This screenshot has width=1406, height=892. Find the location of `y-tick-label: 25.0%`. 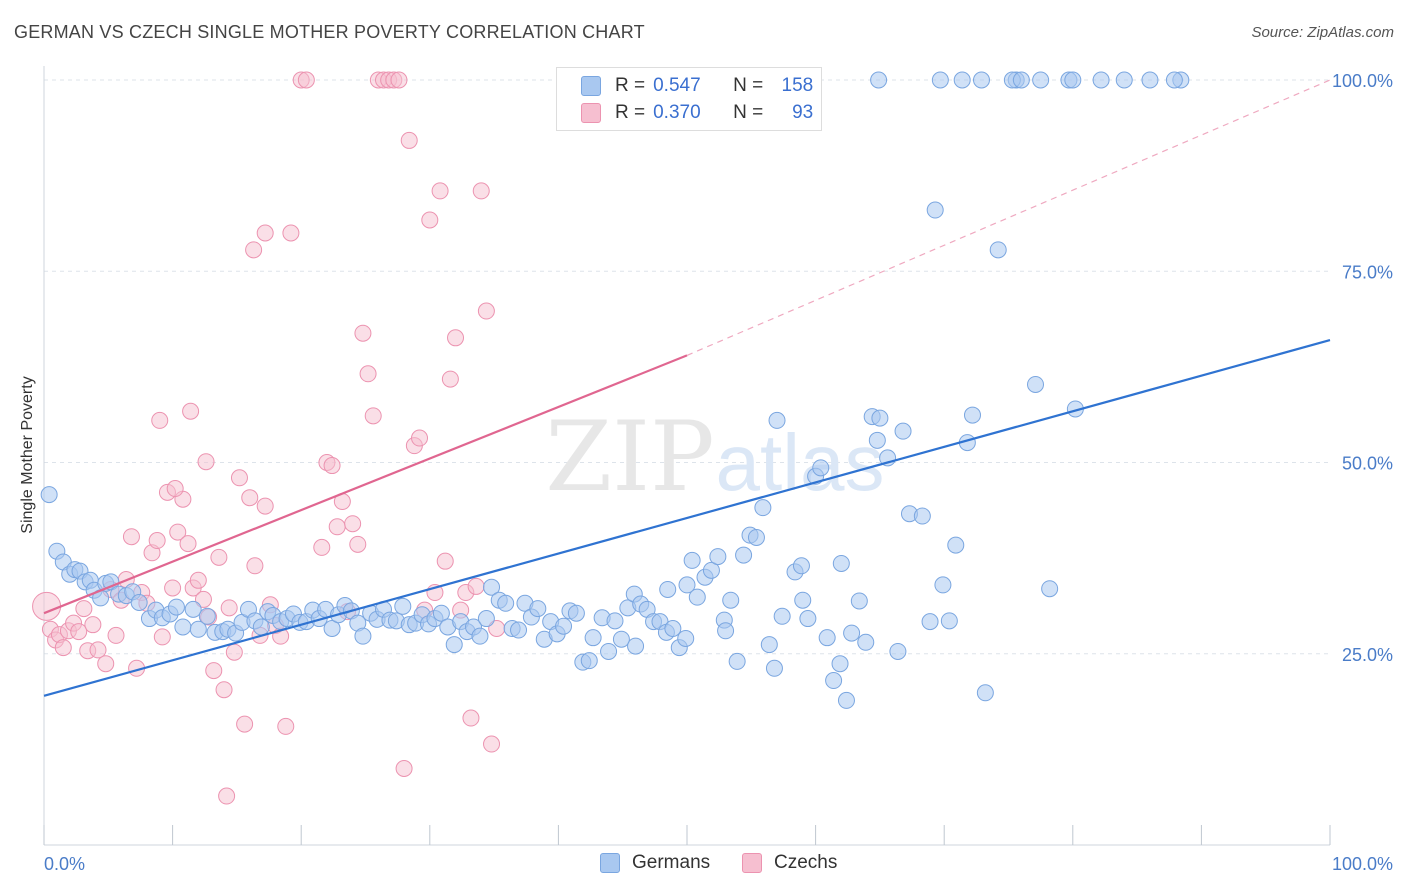

y-tick-label: 25.0% is located at coordinates (1367, 655).